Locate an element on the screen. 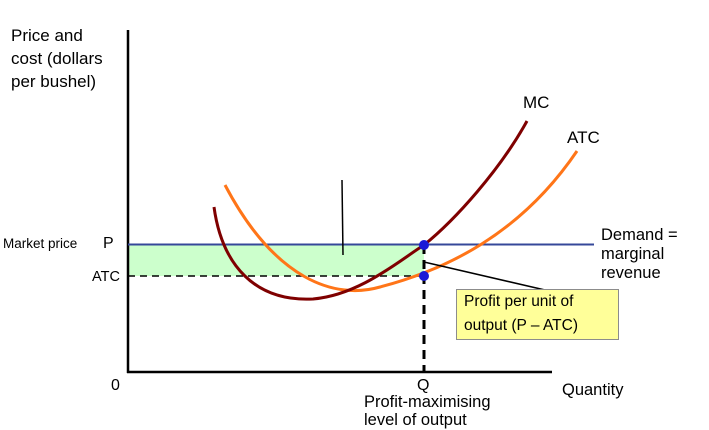 Image resolution: width=709 pixels, height=430 pixels. atc-curve-label: ATC is located at coordinates (583, 137).